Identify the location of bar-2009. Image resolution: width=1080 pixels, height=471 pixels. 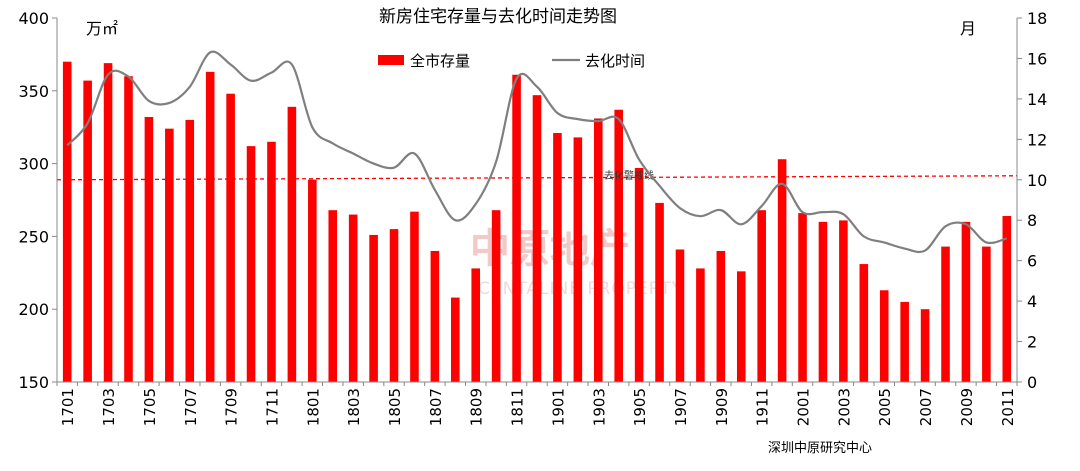
(966, 301).